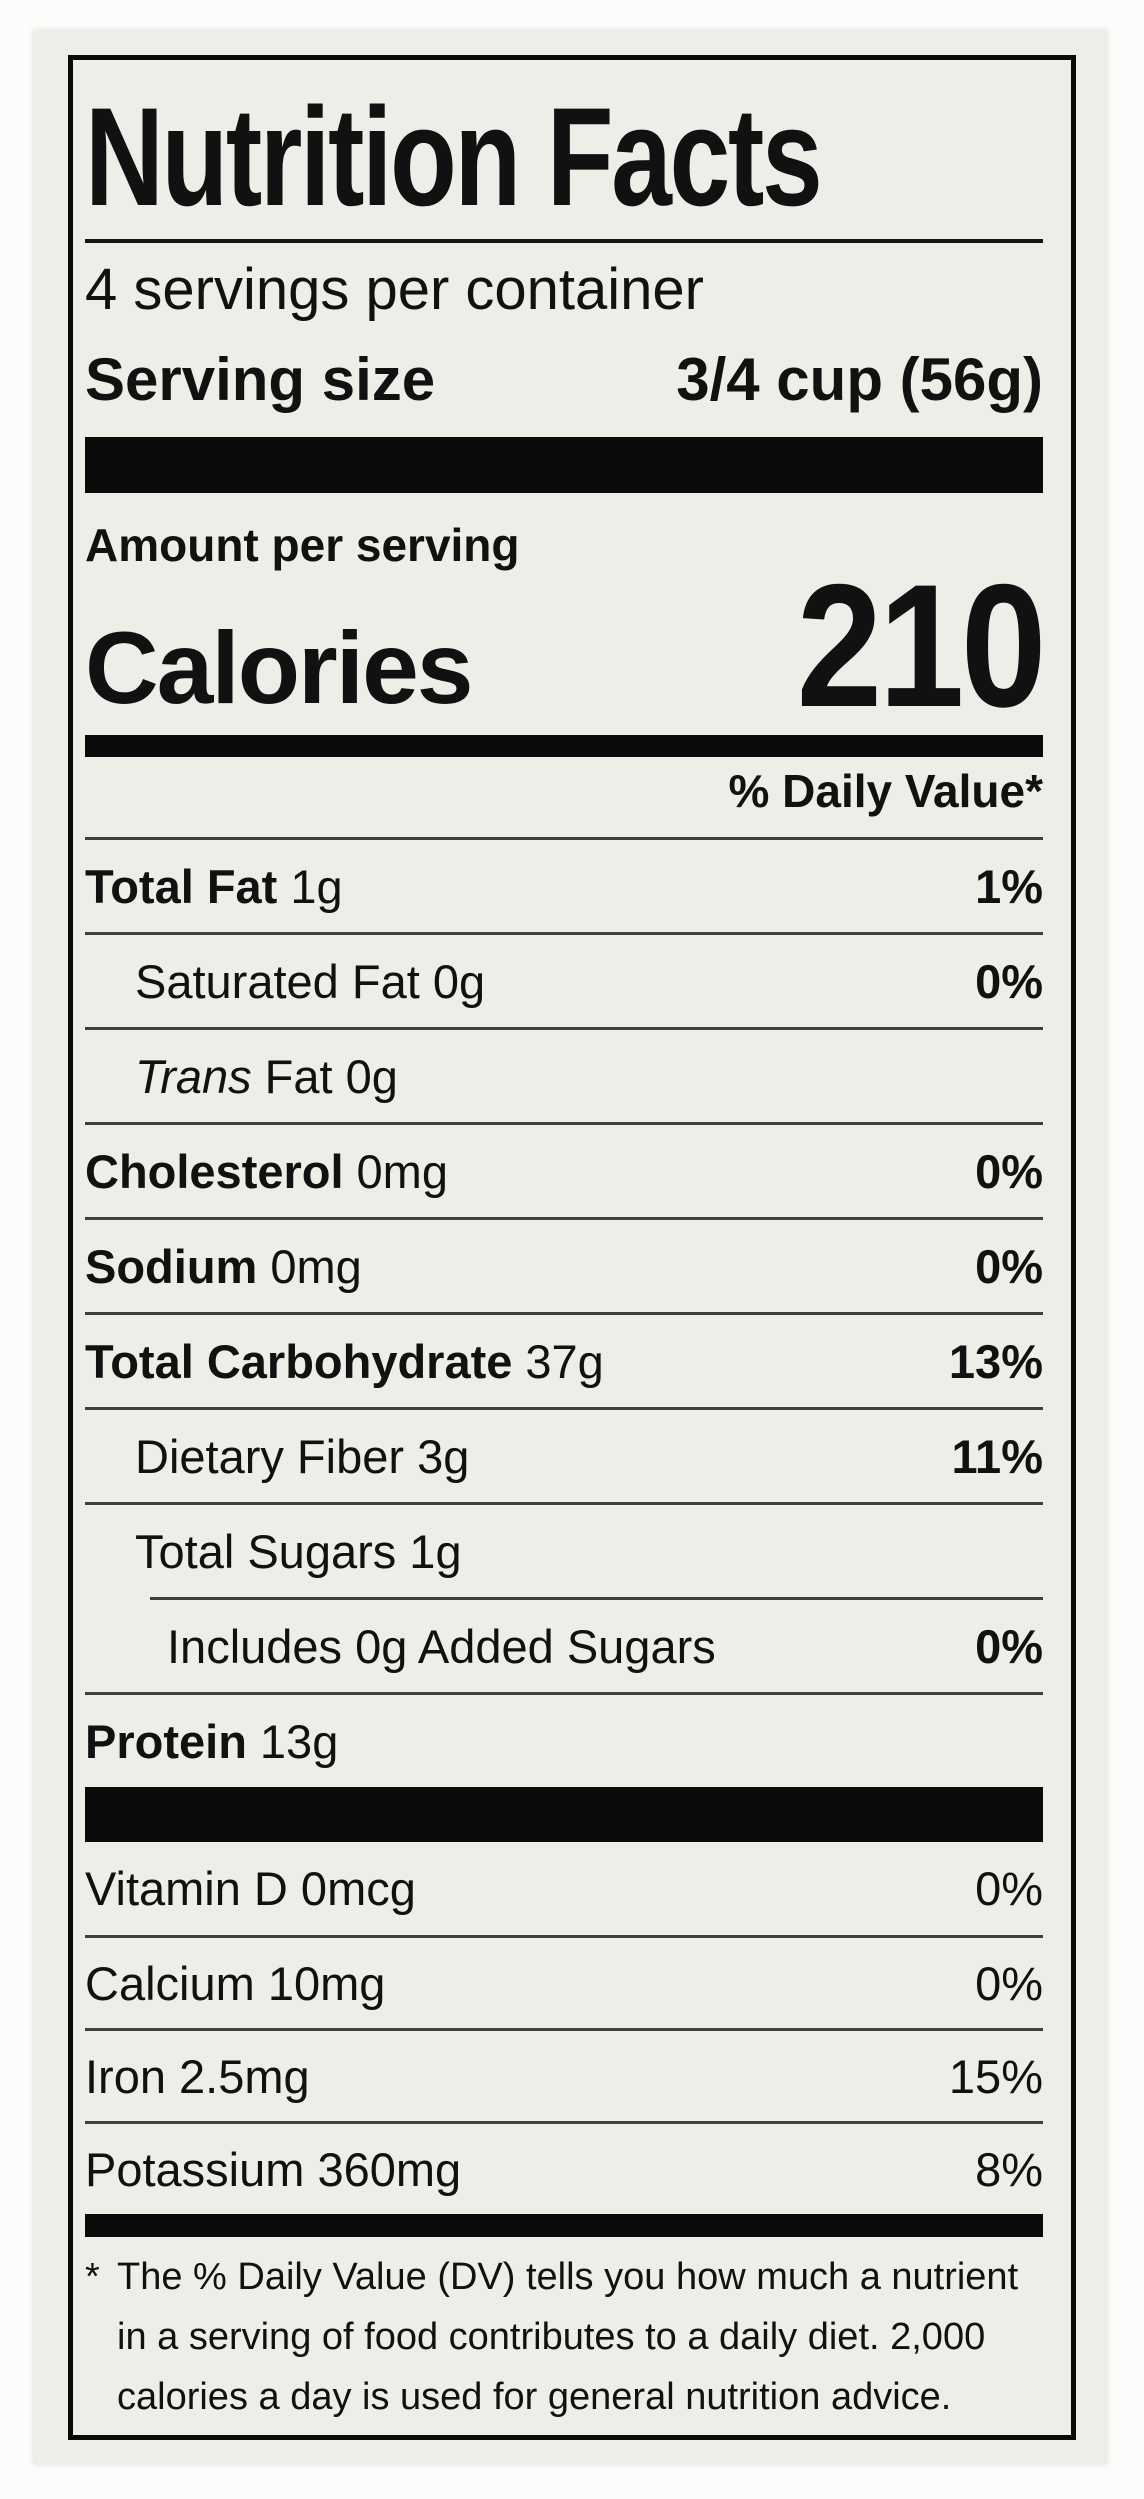 Image resolution: width=1144 pixels, height=2499 pixels. What do you see at coordinates (564, 979) in the screenshot?
I see `nutrient-row-saturated-fat: Saturated Fat 0g 0%` at bounding box center [564, 979].